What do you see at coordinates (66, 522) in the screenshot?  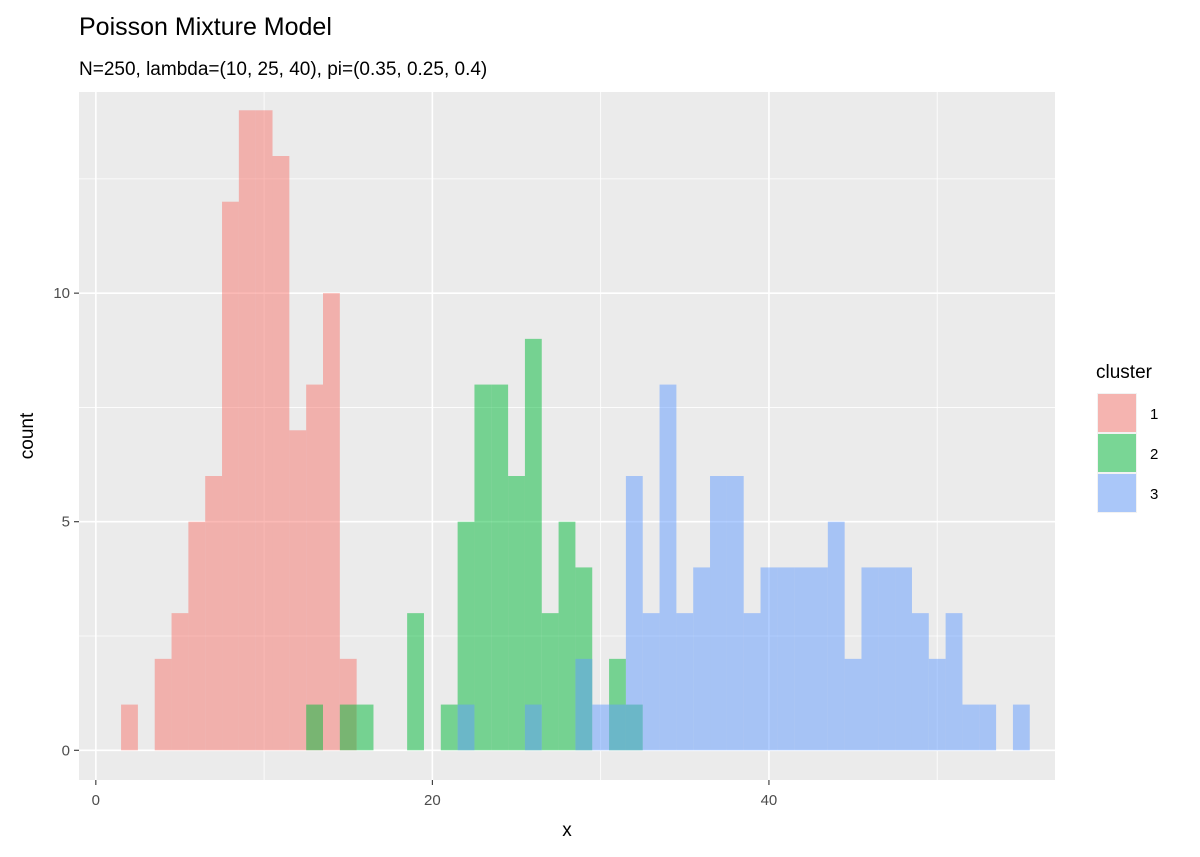 I see `y-tick-label: 5` at bounding box center [66, 522].